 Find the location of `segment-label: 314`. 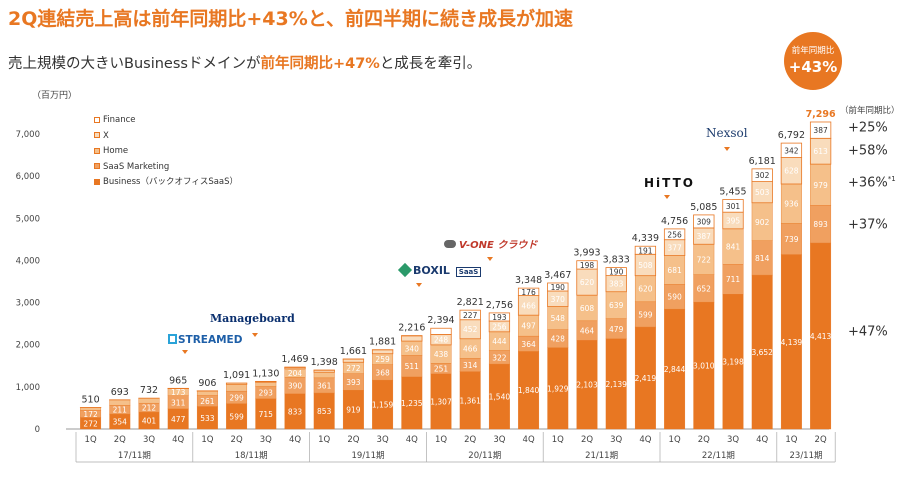

segment-label: 314 is located at coordinates (470, 365).